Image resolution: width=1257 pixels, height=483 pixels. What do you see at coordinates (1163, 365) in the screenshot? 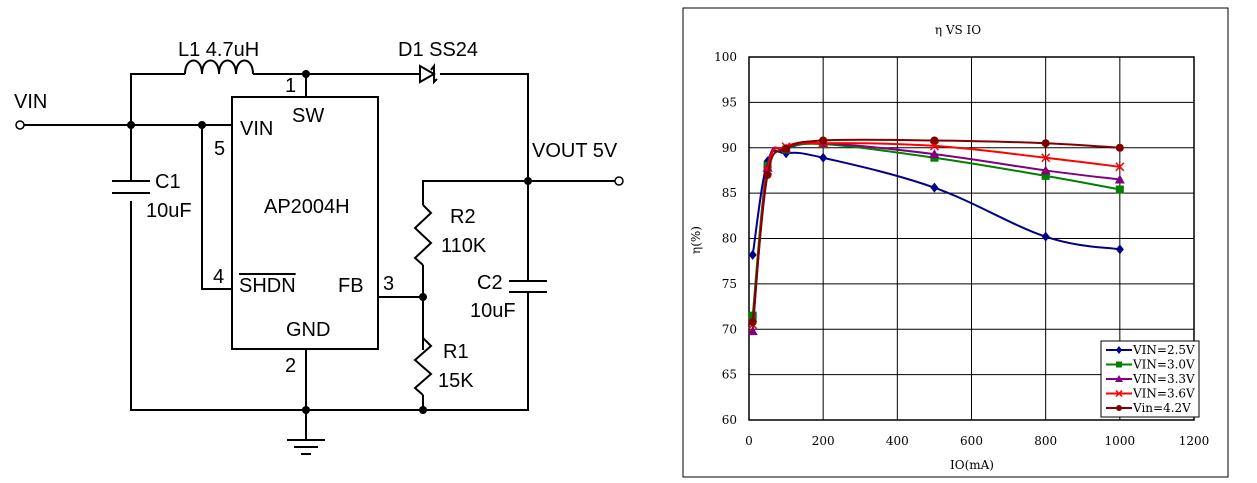
I see `legend-label: VIN=3.0V` at bounding box center [1163, 365].